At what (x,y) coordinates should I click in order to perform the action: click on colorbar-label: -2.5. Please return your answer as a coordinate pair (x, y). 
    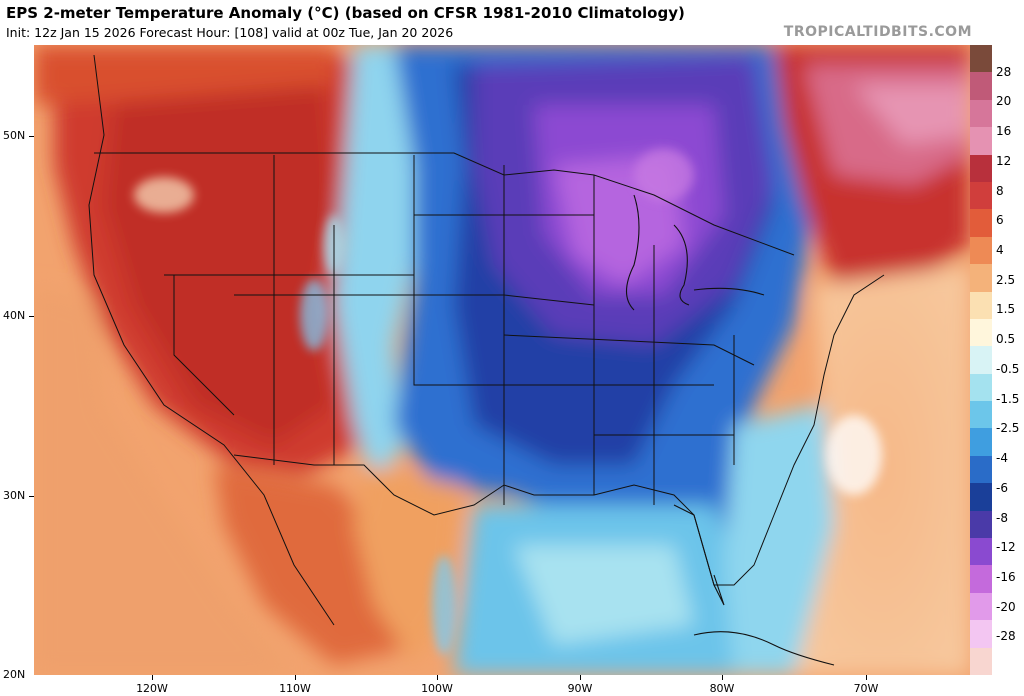
    Looking at the image, I should click on (1008, 428).